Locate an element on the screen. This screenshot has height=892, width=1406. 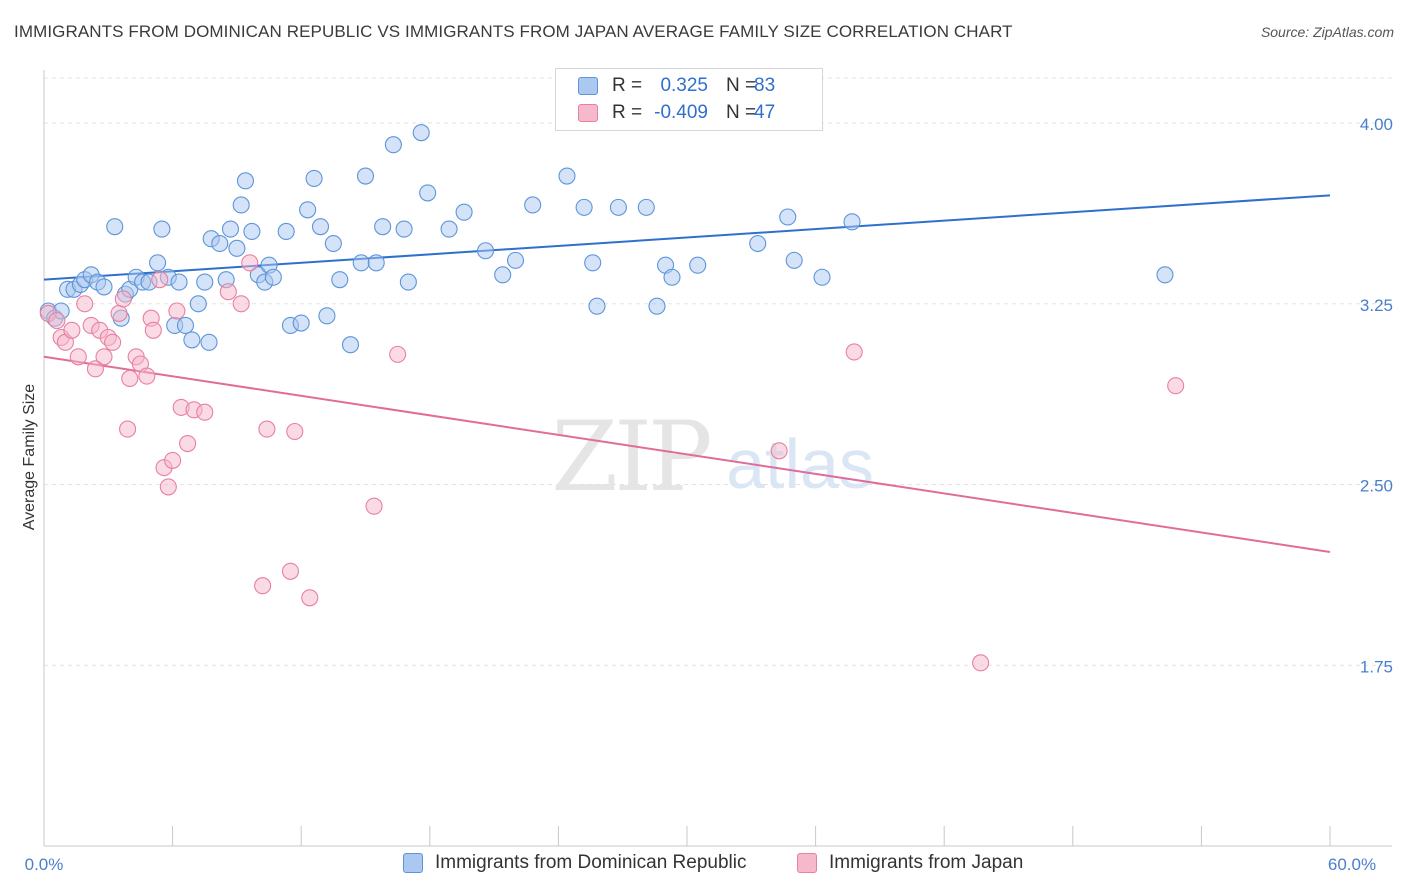
y-tick-label: 1.75 is located at coordinates (1376, 666).